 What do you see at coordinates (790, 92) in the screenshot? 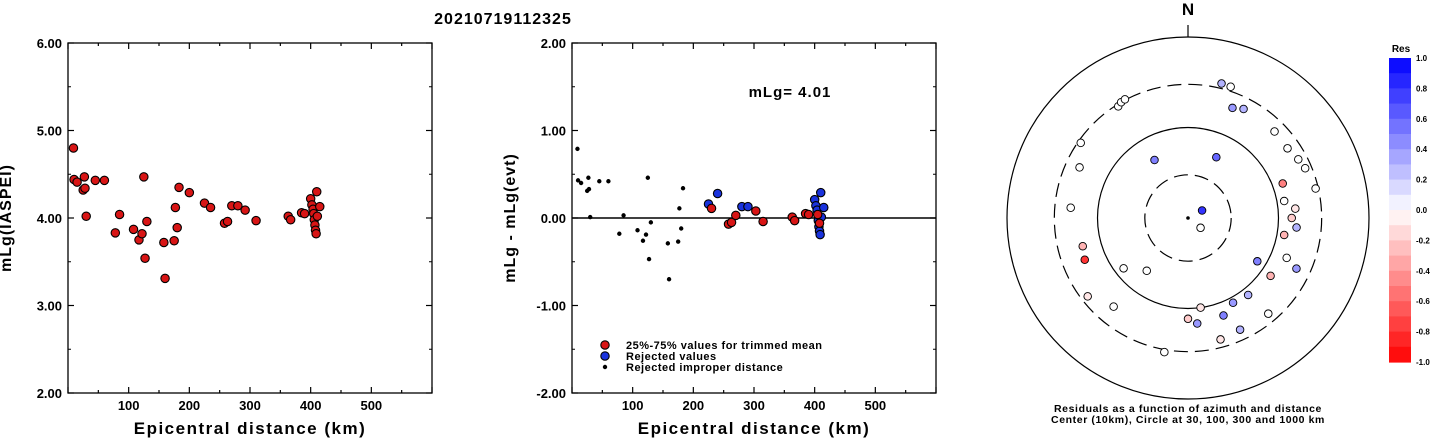
I see `magnitude-annotation: mLg= 4.01` at bounding box center [790, 92].